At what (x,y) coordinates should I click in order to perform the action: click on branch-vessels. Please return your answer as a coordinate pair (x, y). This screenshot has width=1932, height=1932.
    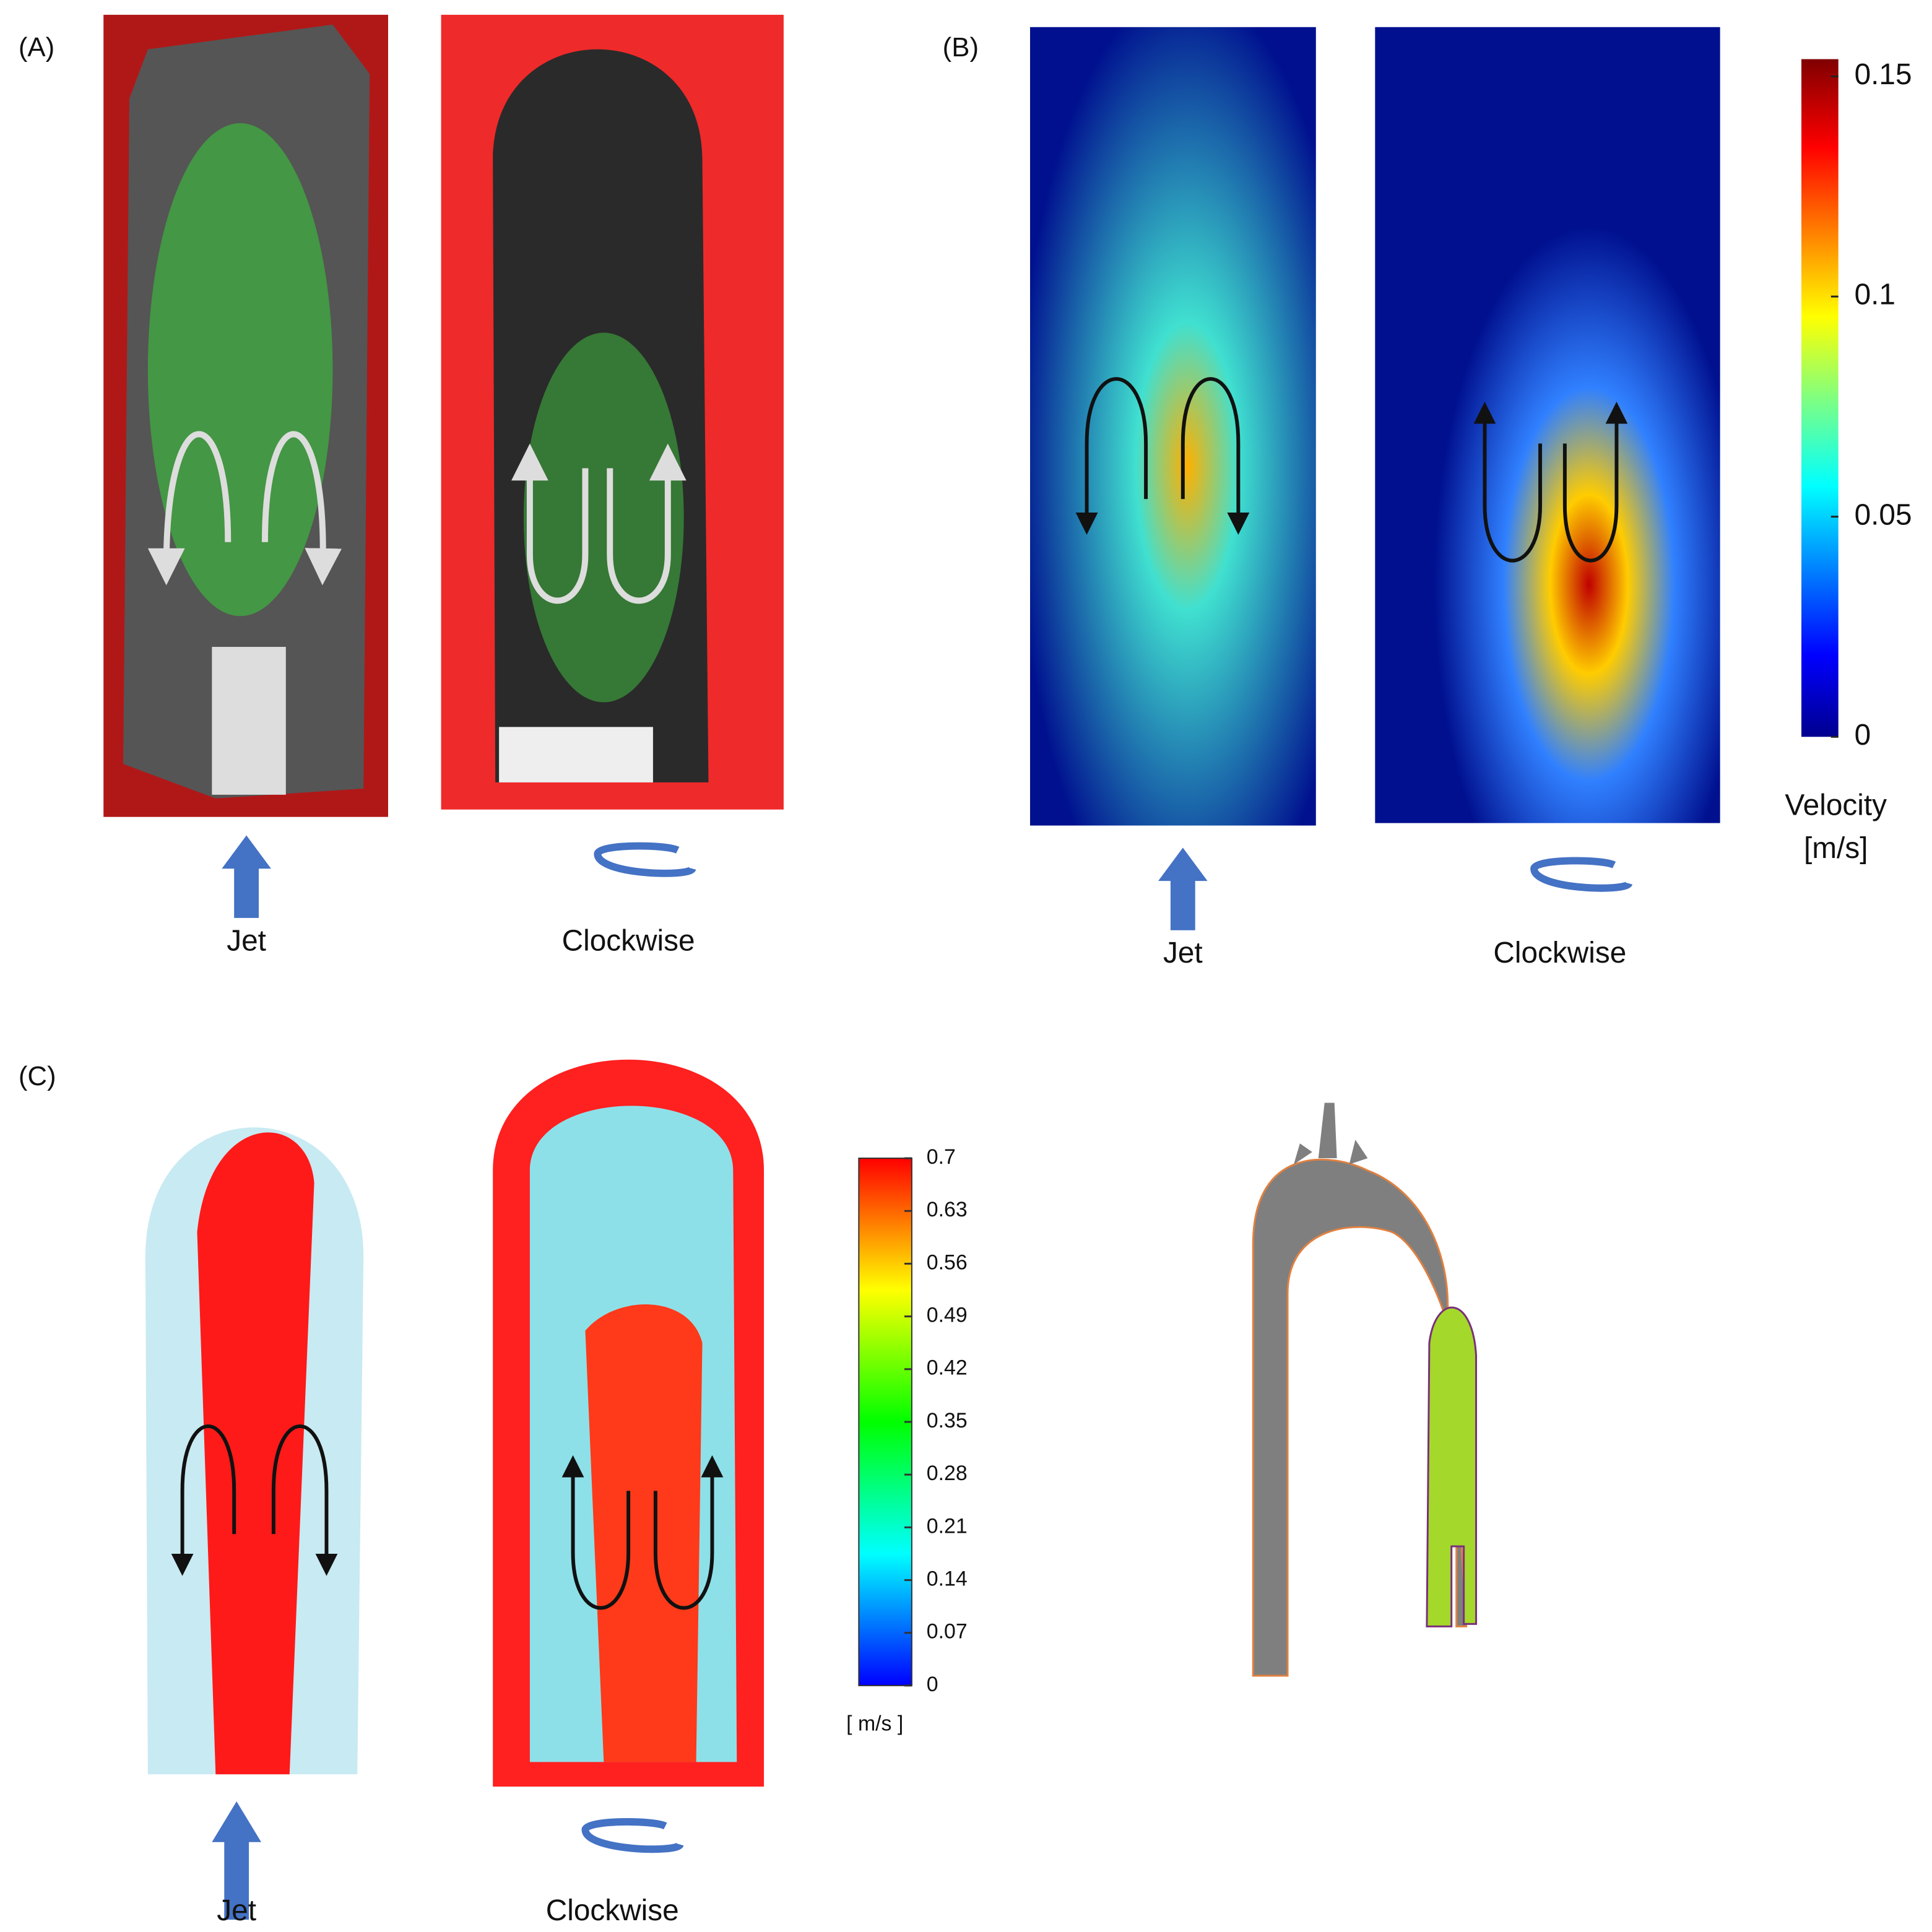
    Looking at the image, I should click on (1330, 1133).